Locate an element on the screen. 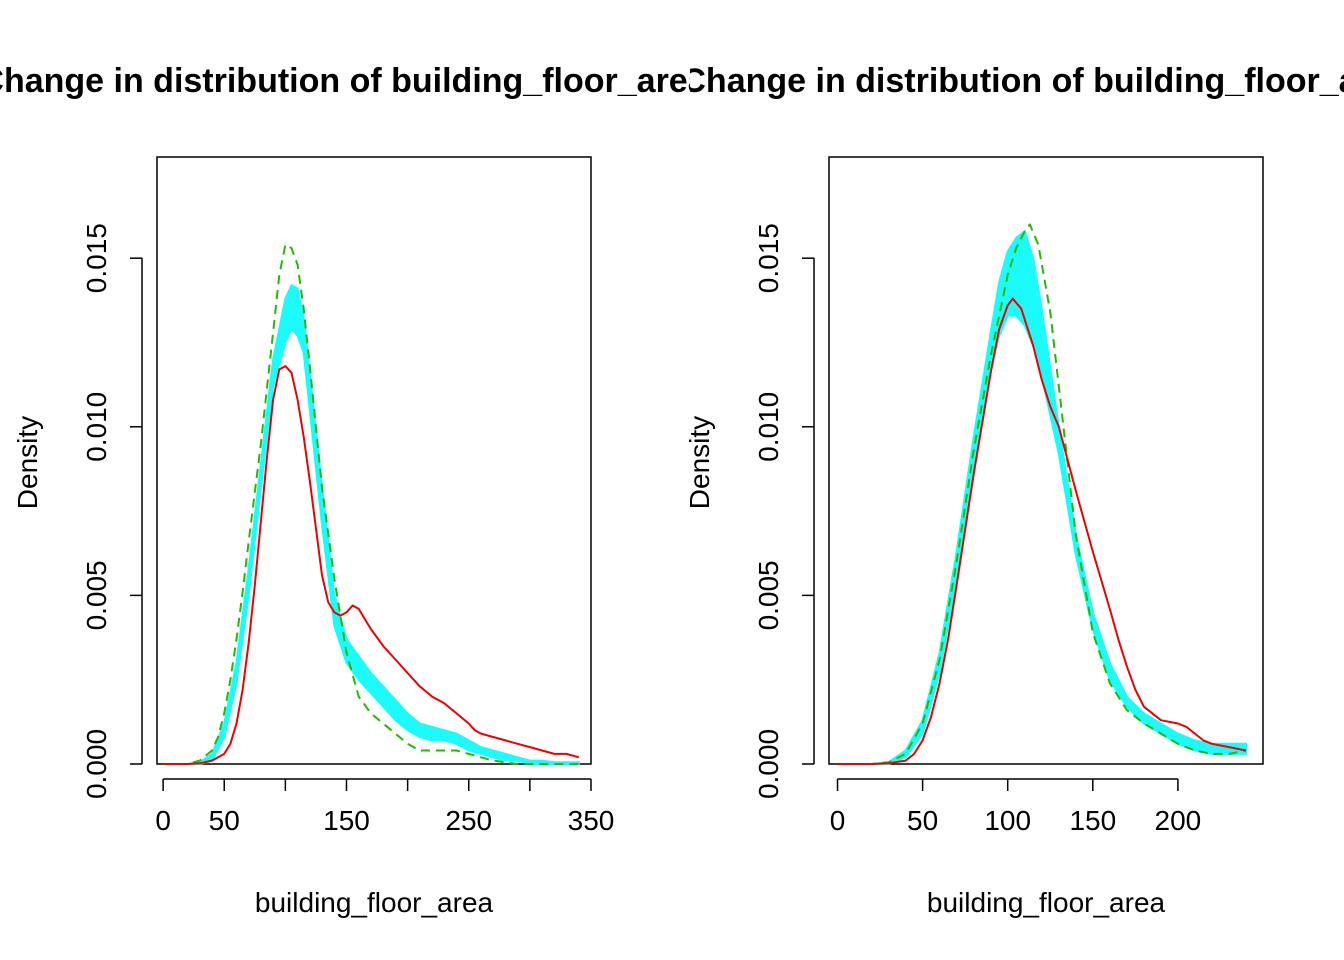 Image resolution: width=1344 pixels, height=960 pixels. x-tick-label: 250 is located at coordinates (468, 820).